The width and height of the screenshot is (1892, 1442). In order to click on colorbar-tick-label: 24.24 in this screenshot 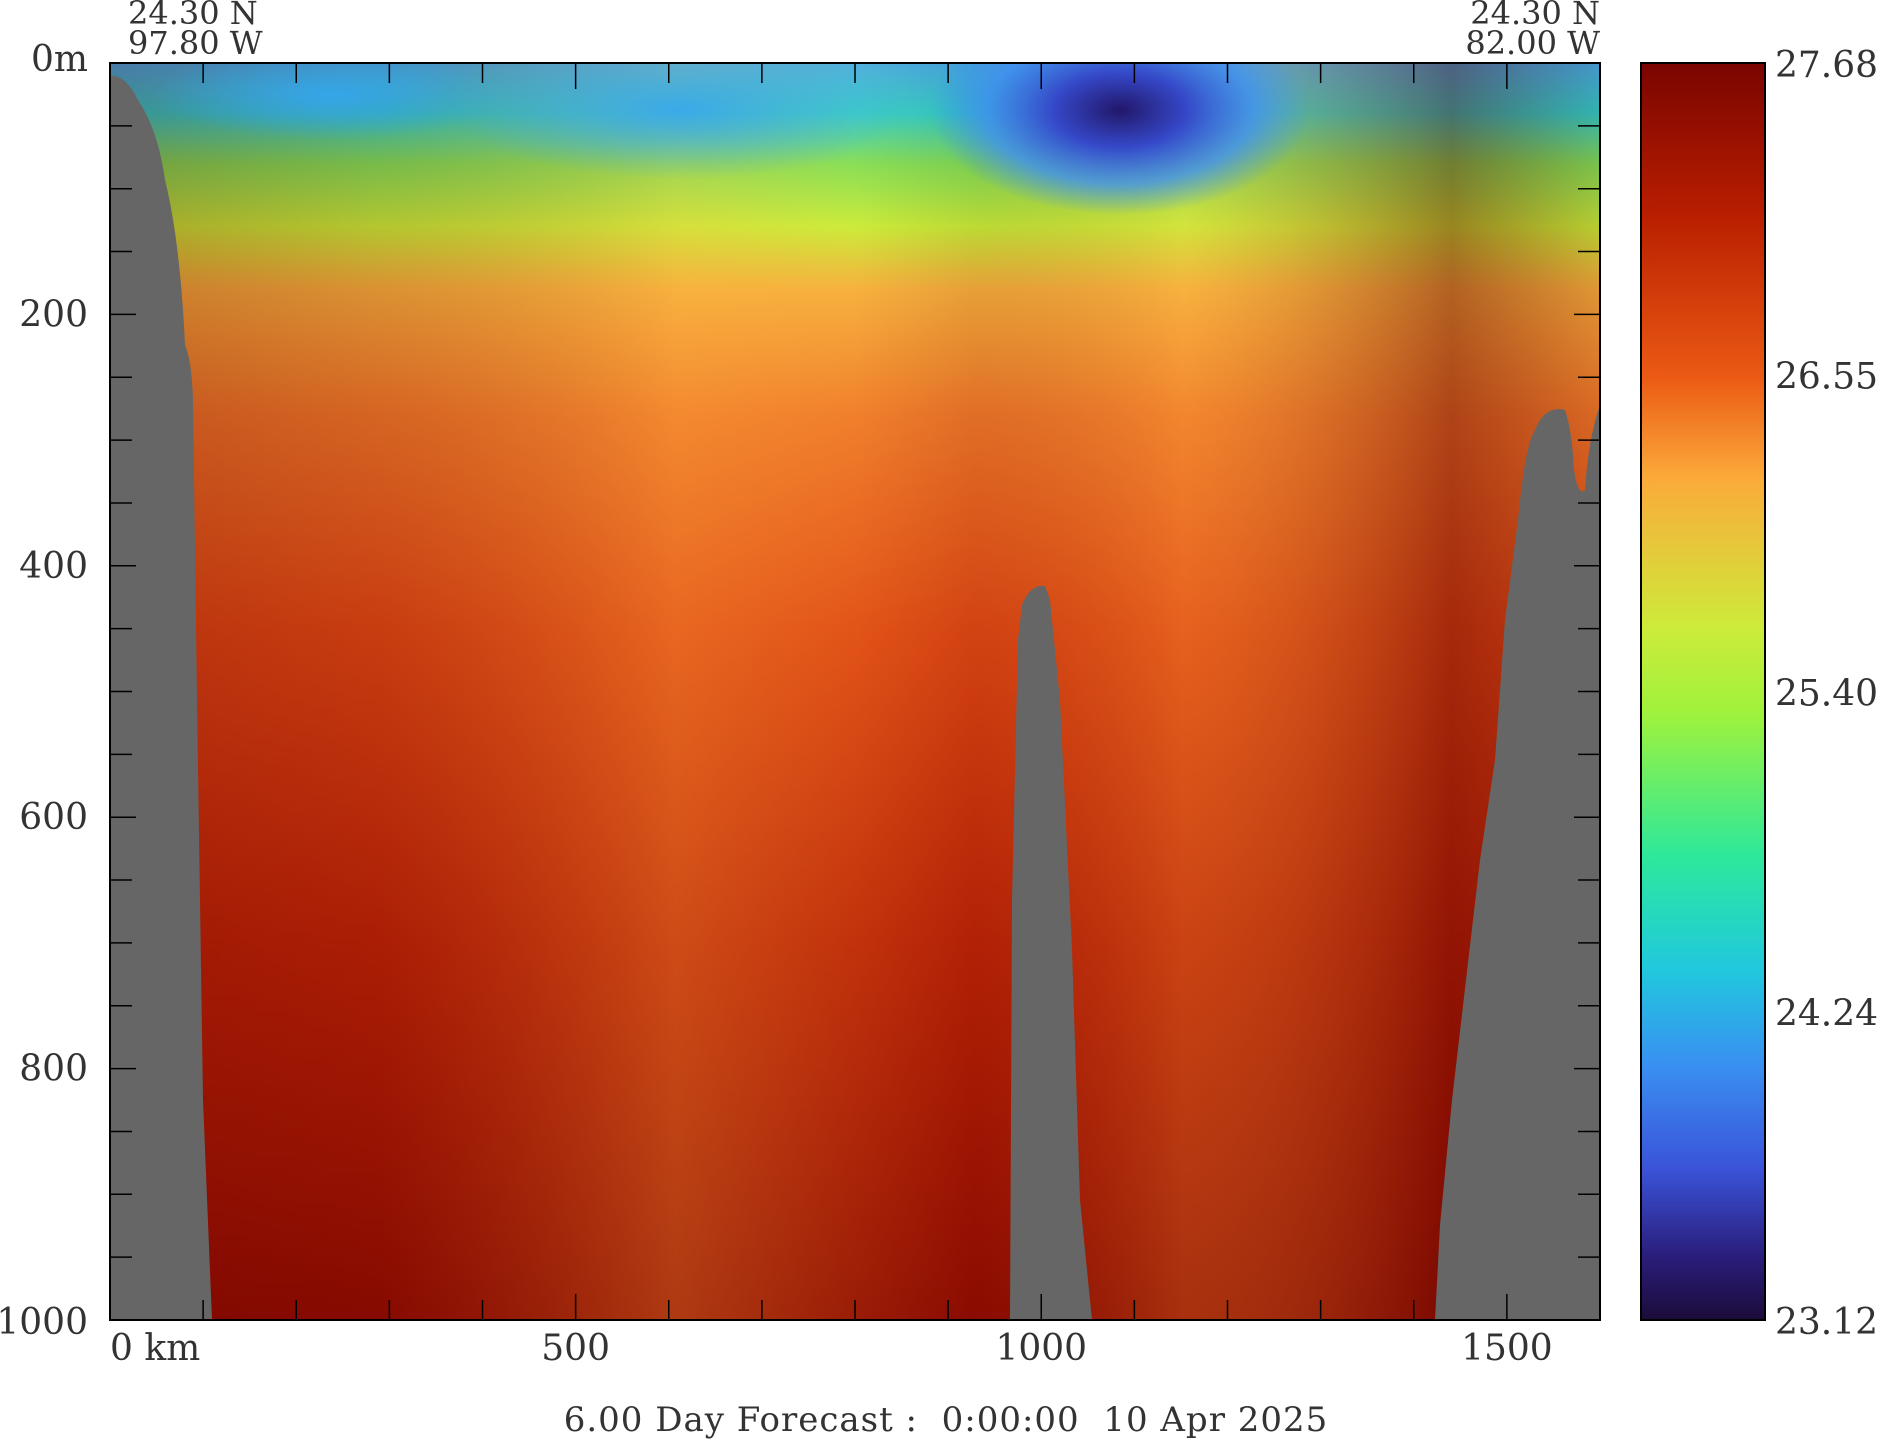, I will do `click(1826, 1013)`.